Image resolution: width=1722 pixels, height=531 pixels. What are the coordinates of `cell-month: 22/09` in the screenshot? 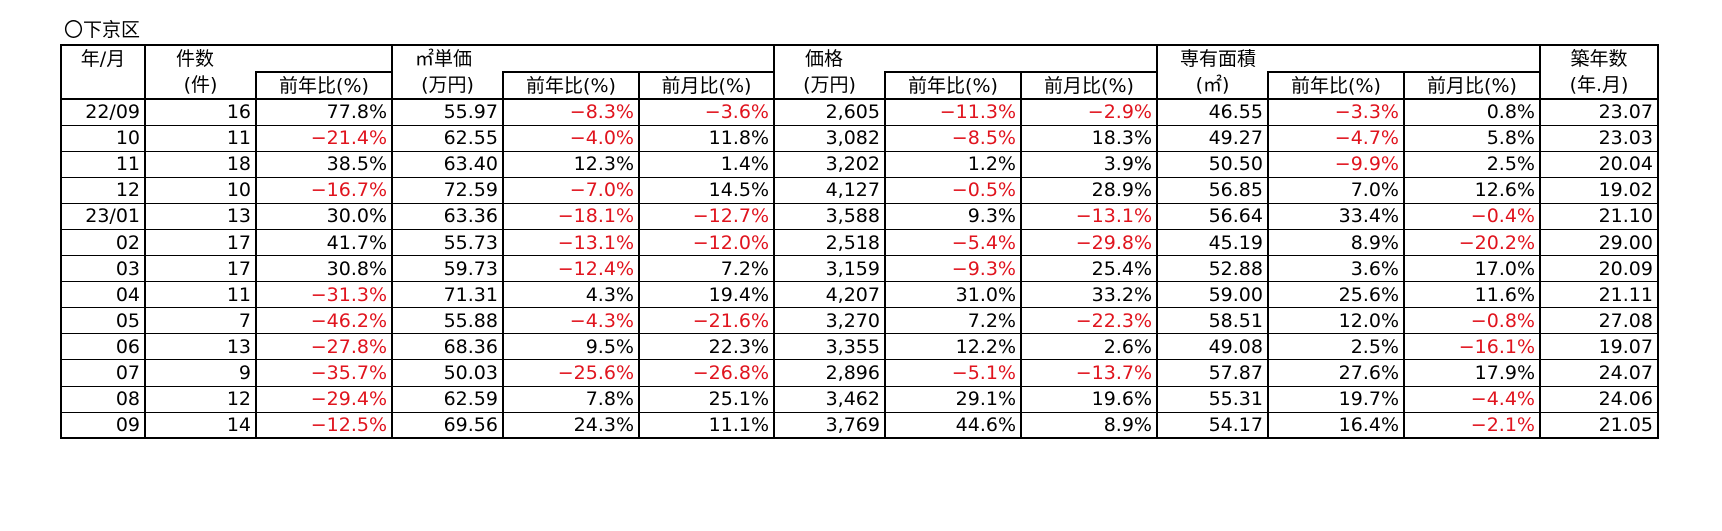 It's located at (103, 112).